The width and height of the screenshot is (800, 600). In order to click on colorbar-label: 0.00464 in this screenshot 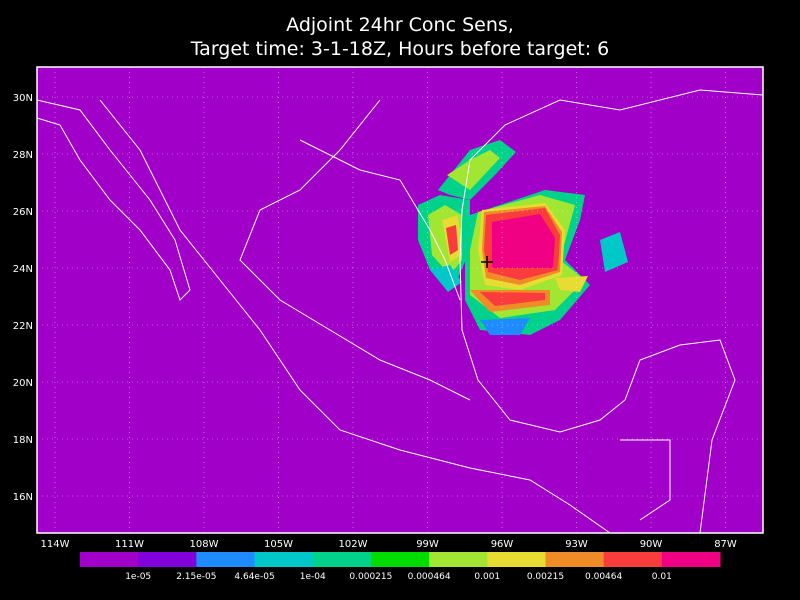, I will do `click(603, 577)`.